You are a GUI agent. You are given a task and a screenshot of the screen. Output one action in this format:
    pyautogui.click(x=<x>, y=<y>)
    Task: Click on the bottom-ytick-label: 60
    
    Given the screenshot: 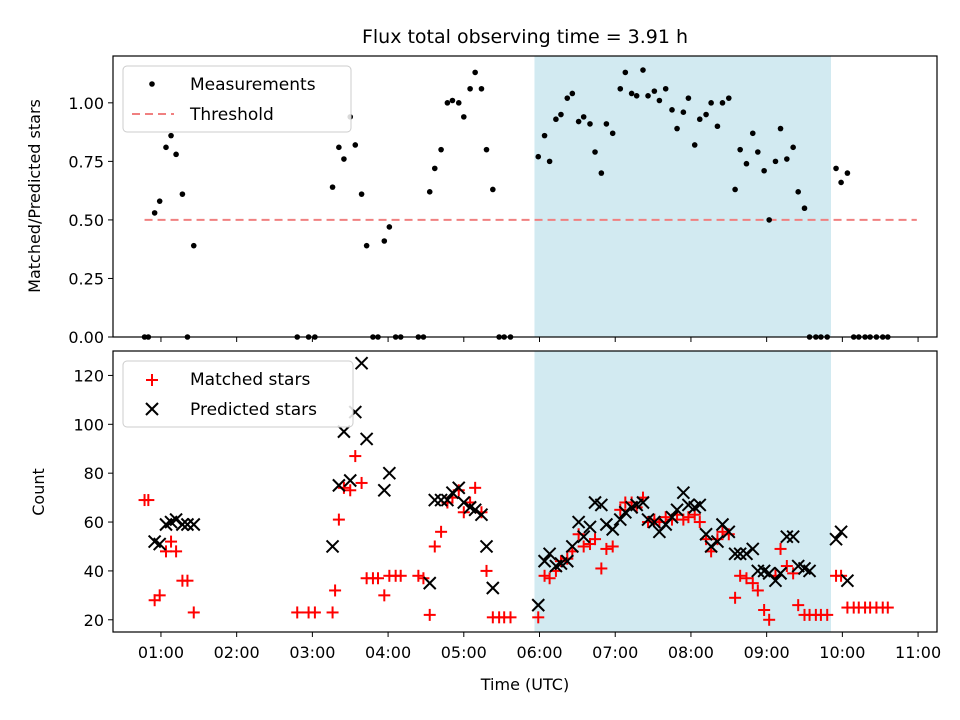 What is the action you would take?
    pyautogui.click(x=94, y=522)
    